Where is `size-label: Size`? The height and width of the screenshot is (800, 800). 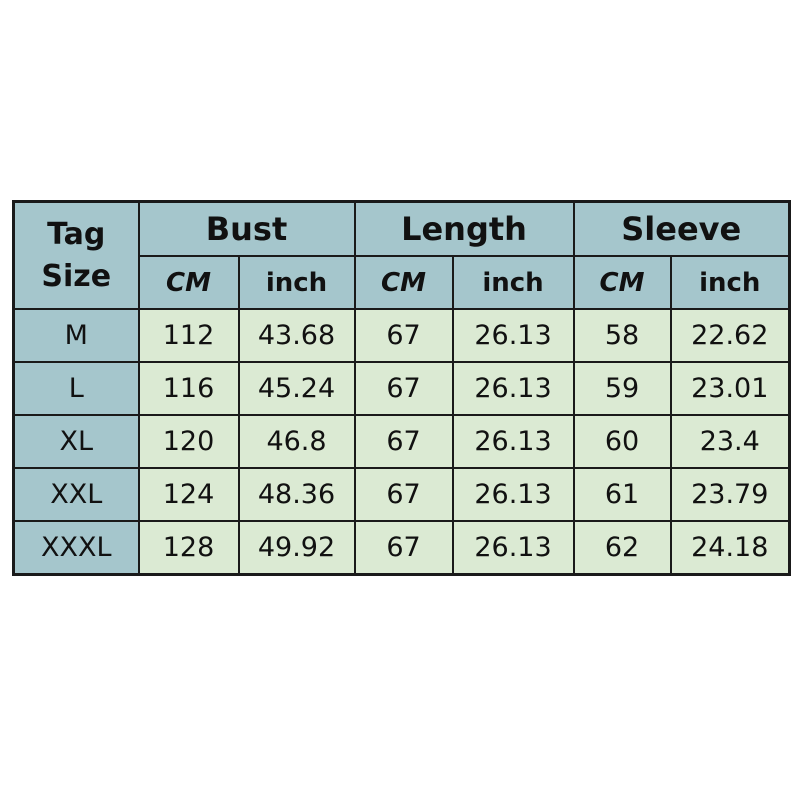
size-label: Size is located at coordinates (76, 276).